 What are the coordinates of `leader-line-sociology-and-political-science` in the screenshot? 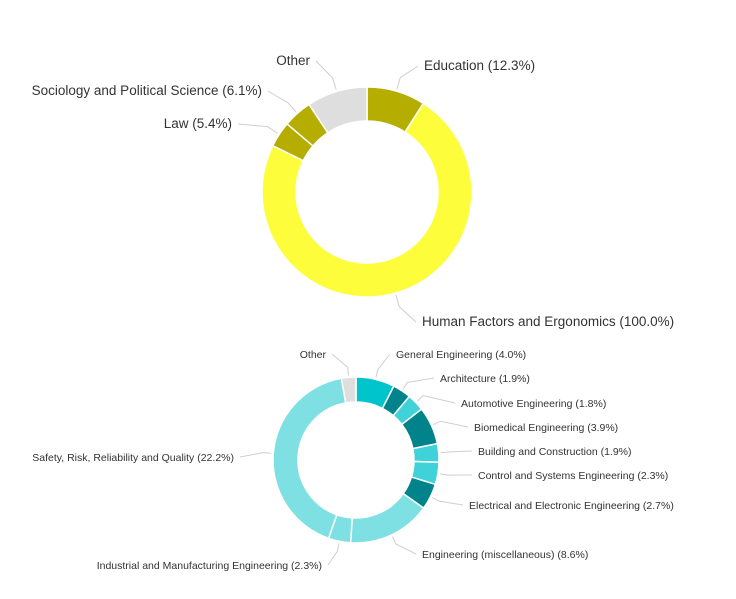 It's located at (282, 101).